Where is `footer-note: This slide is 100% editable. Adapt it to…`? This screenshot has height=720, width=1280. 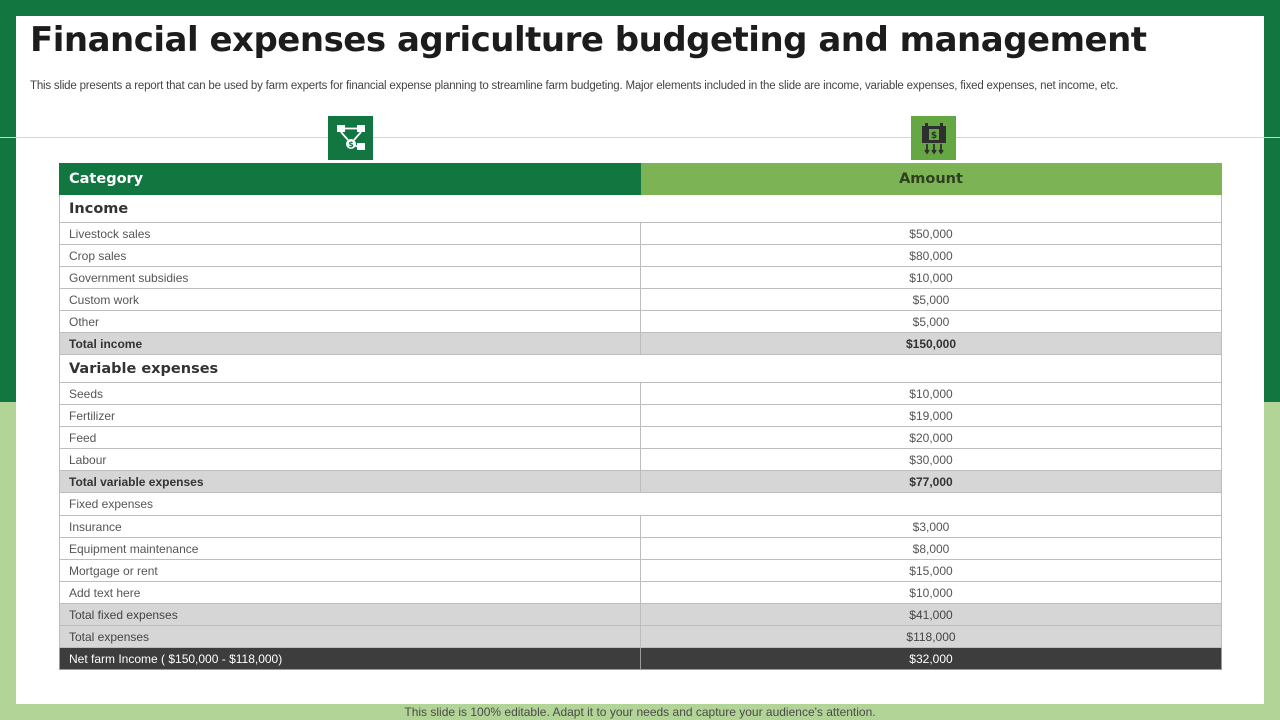 footer-note: This slide is 100% editable. Adapt it to… is located at coordinates (640, 712).